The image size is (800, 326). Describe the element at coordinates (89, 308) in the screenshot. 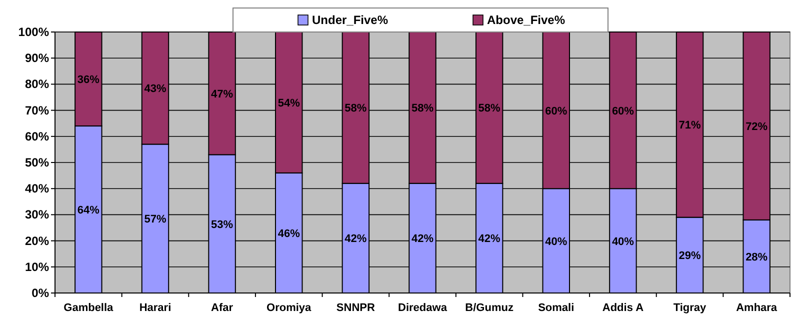

I see `x-tick-label: Gambella` at that location.